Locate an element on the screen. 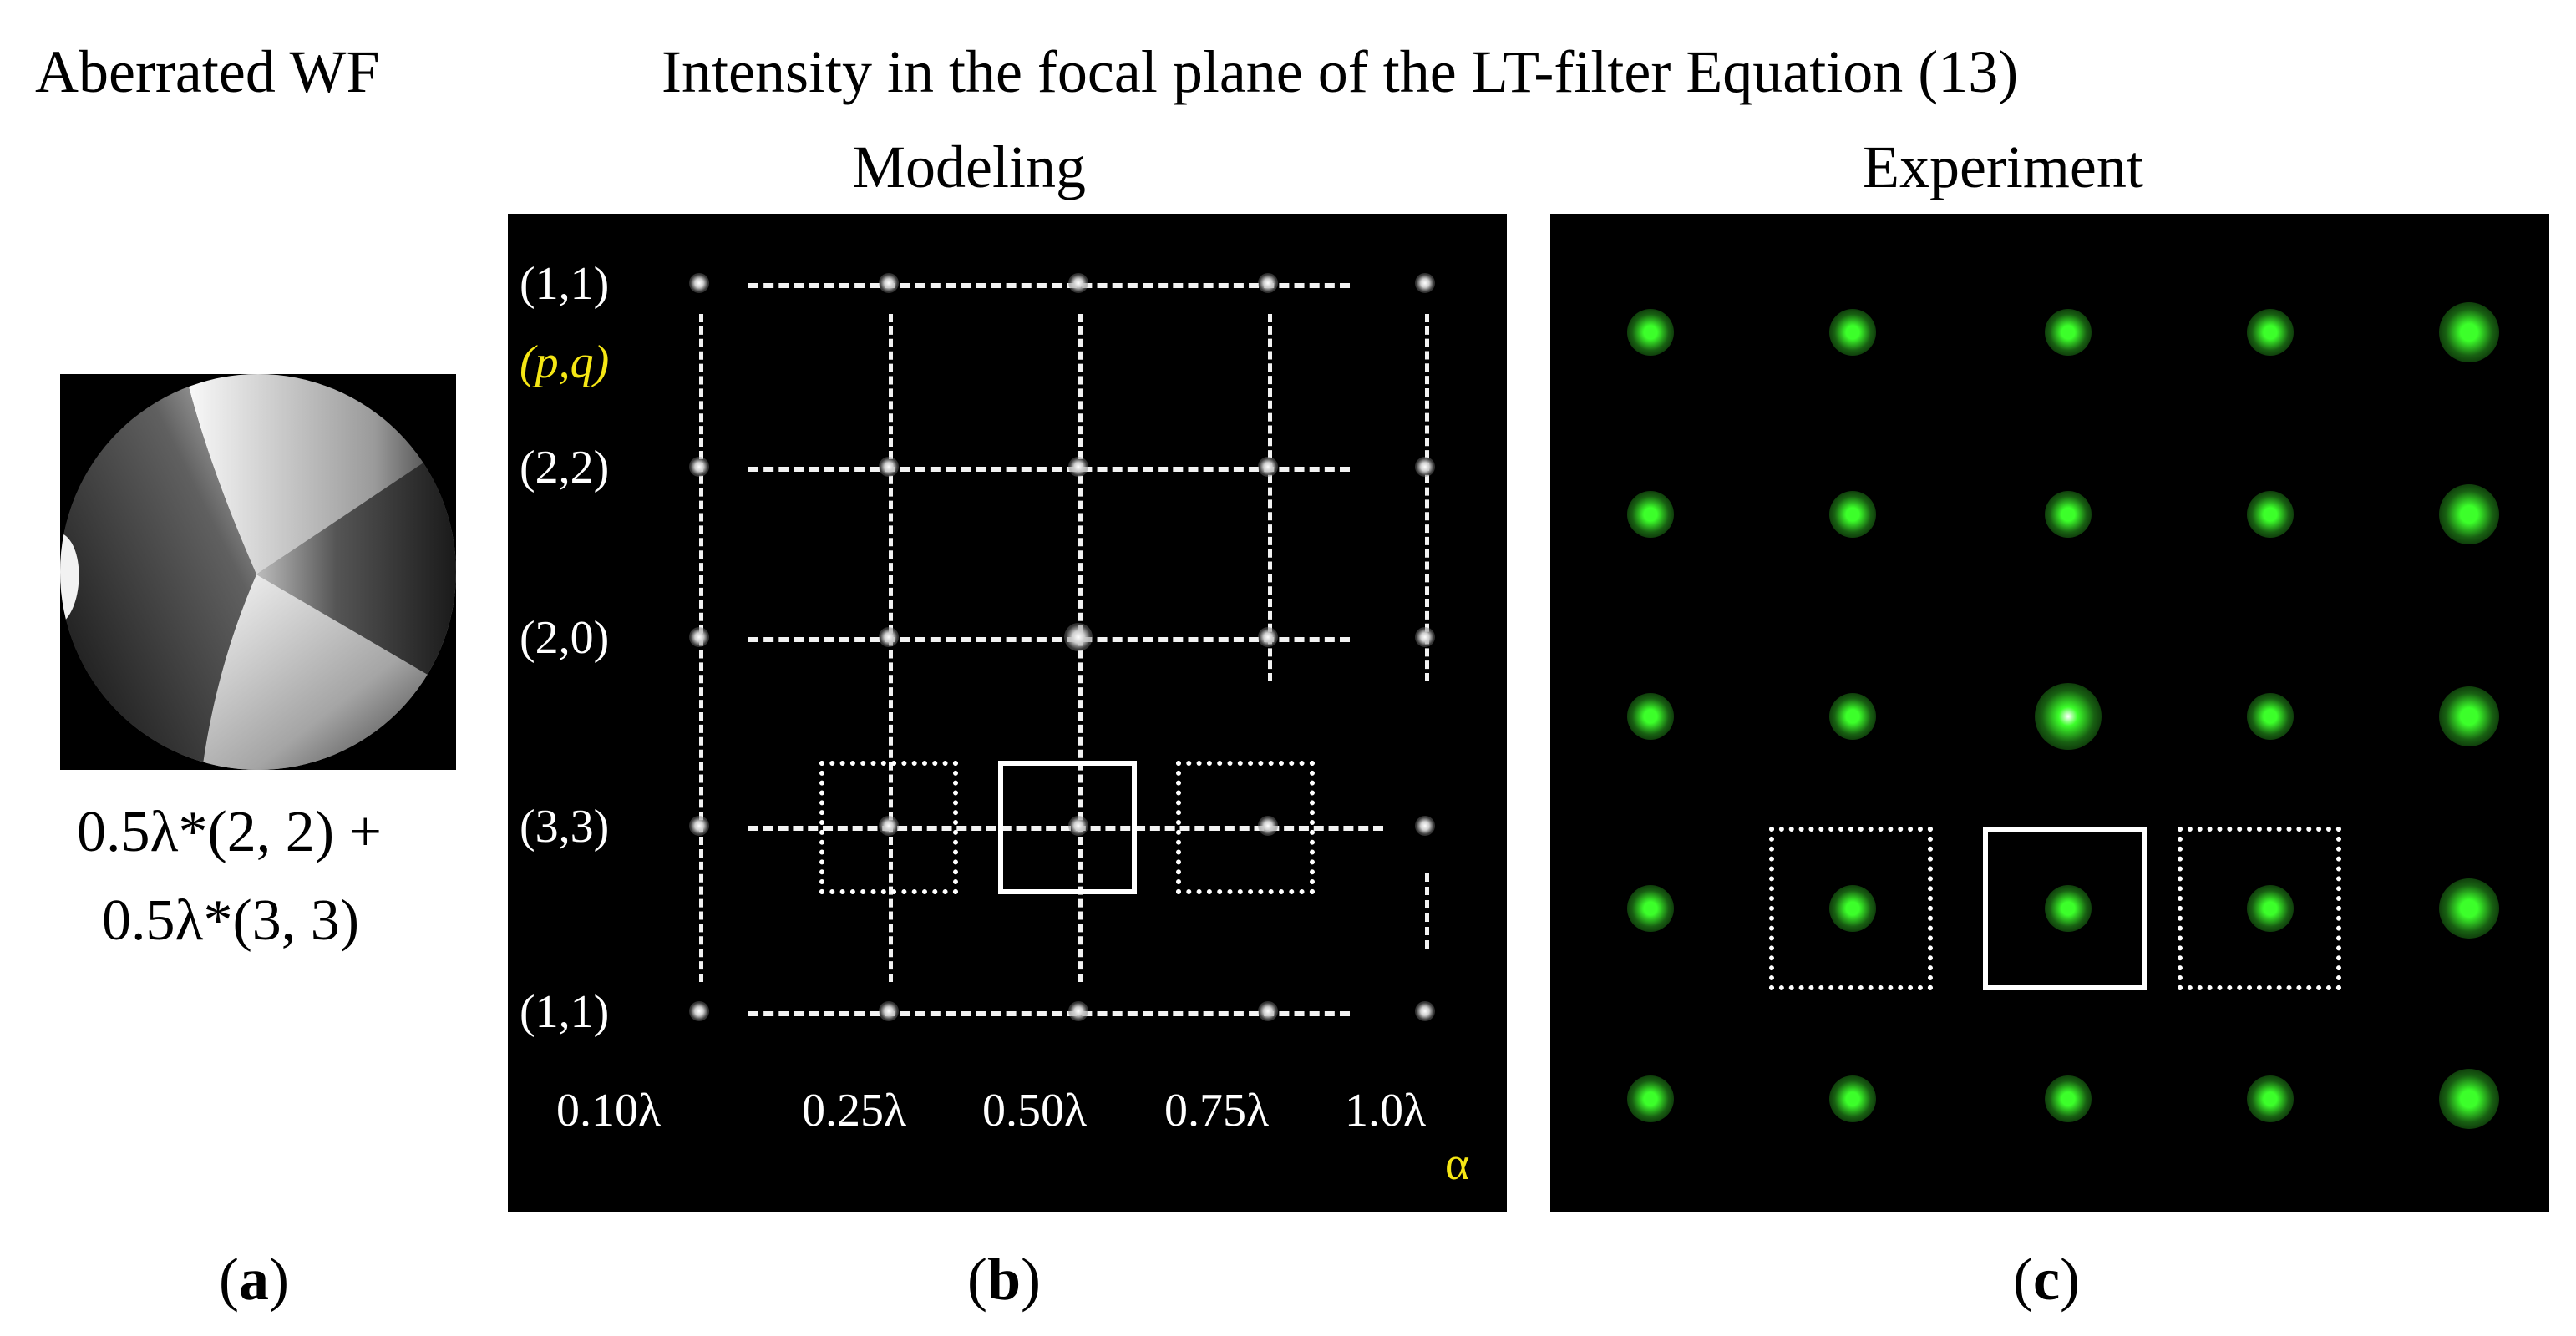 This screenshot has width=2576, height=1336. aberrated-wf-heading: Aberrated WF is located at coordinates (207, 71).